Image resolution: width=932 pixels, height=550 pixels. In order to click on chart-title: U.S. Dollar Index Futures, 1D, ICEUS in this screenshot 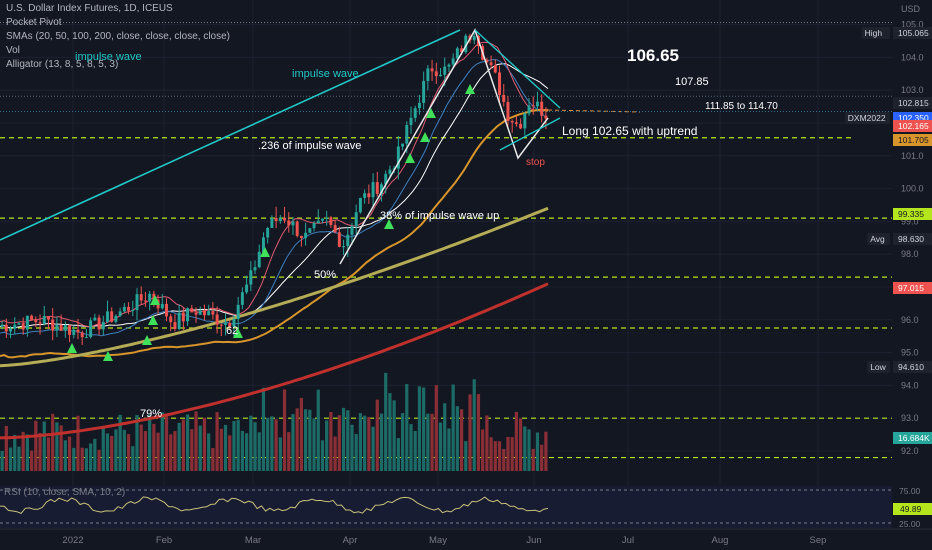, I will do `click(89, 8)`.